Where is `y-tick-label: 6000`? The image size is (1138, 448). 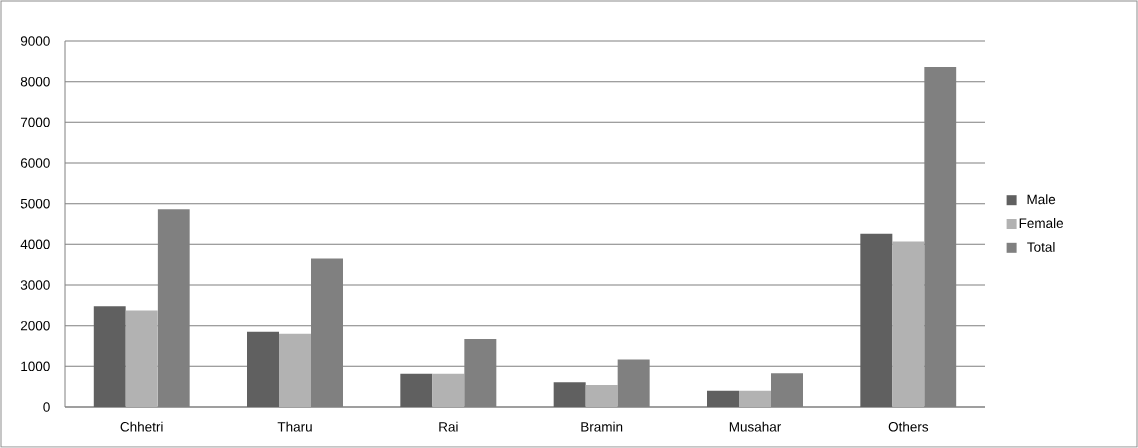 y-tick-label: 6000 is located at coordinates (35, 163).